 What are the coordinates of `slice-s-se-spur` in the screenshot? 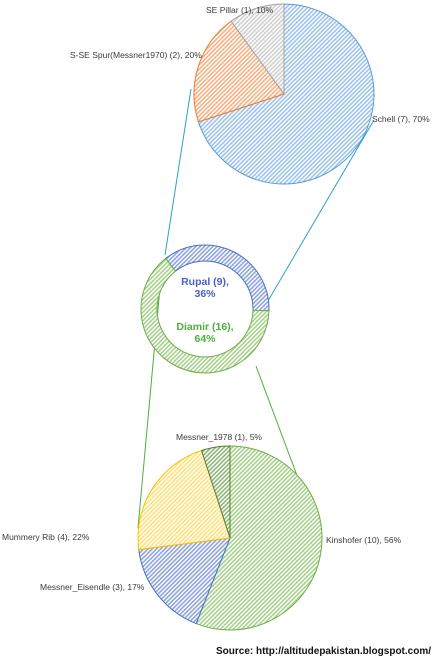 It's located at (239, 71).